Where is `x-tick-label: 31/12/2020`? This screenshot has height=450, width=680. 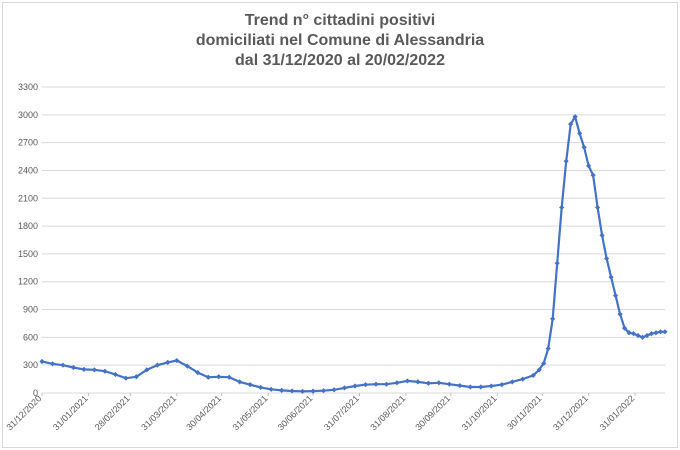
x-tick-label: 31/12/2020 is located at coordinates (23, 412).